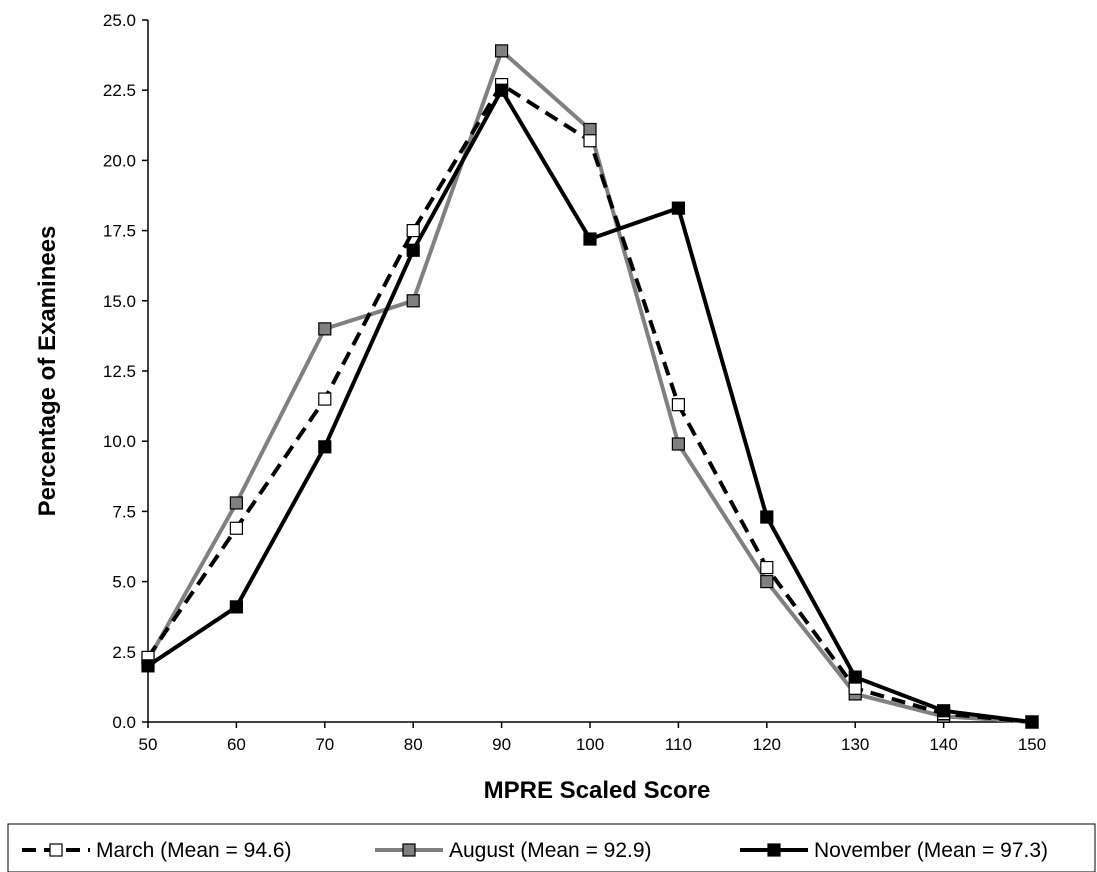 Image resolution: width=1097 pixels, height=872 pixels. Describe the element at coordinates (124, 652) in the screenshot. I see `y-tick-label: 2.5` at that location.